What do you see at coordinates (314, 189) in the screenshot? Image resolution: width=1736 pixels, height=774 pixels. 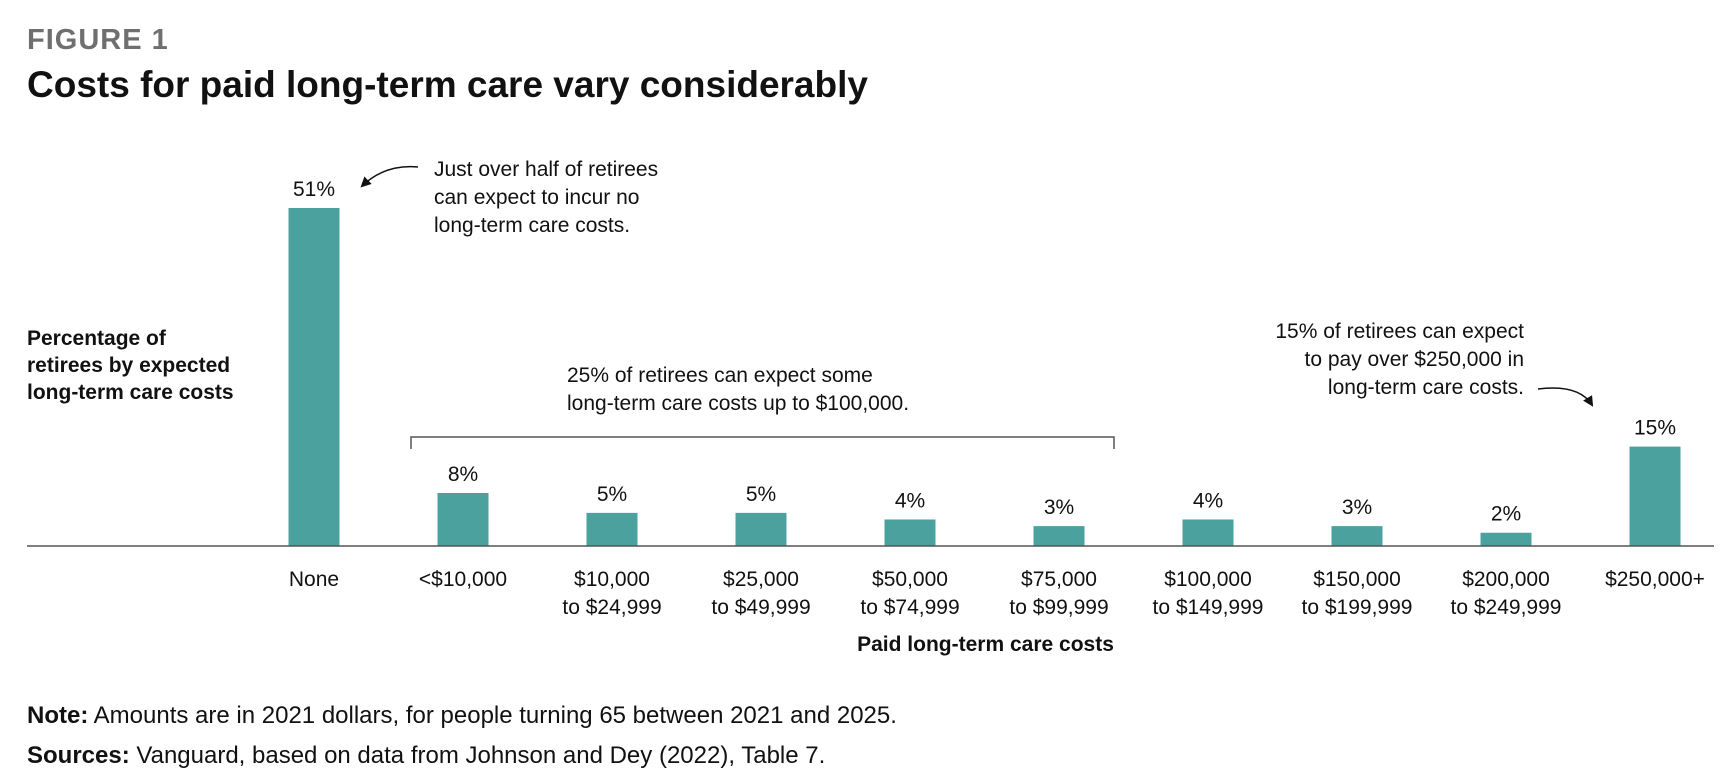 I see `data-label: 51%` at bounding box center [314, 189].